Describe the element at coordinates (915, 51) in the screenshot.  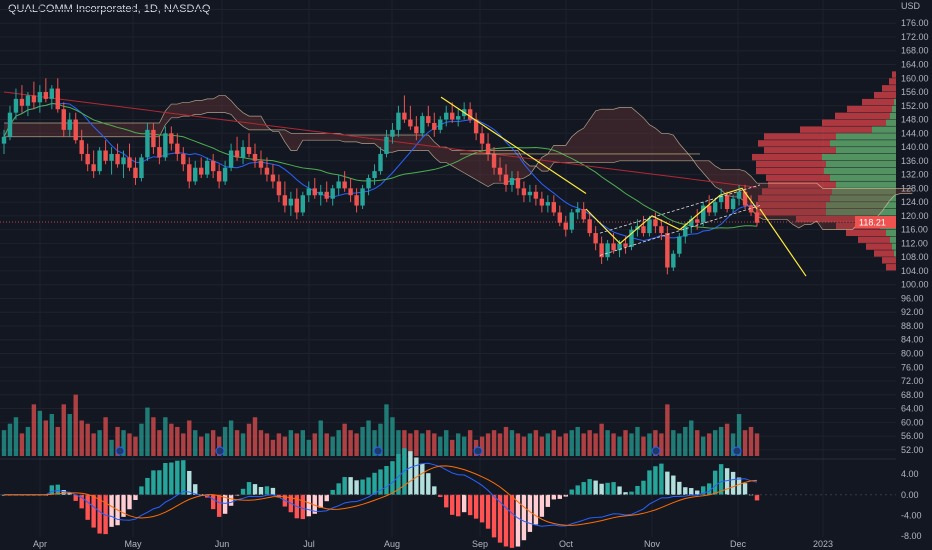
I see `price-tick-label: 168.00` at that location.